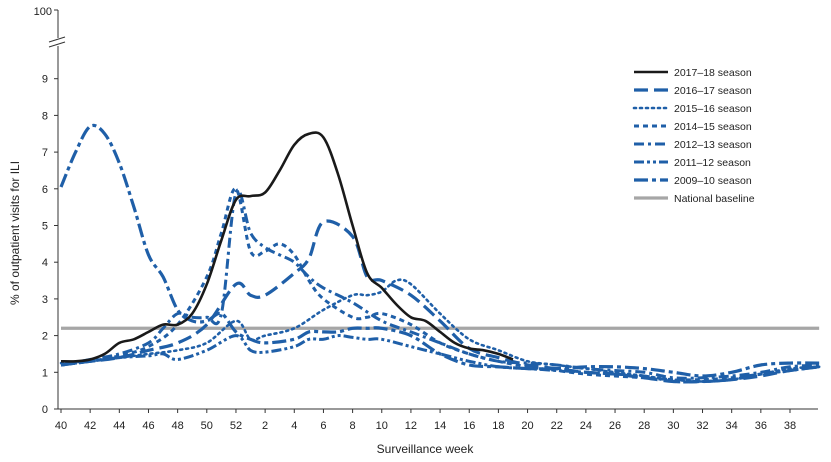 The image size is (831, 462). I want to click on x-tick-label: 42, so click(90, 426).